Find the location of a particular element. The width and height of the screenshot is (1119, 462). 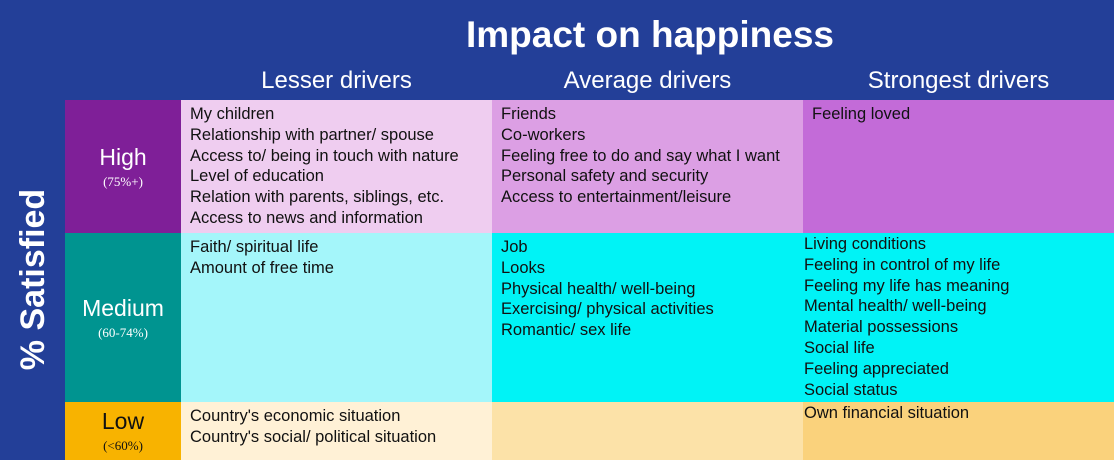

cell-low-average is located at coordinates (647, 431).